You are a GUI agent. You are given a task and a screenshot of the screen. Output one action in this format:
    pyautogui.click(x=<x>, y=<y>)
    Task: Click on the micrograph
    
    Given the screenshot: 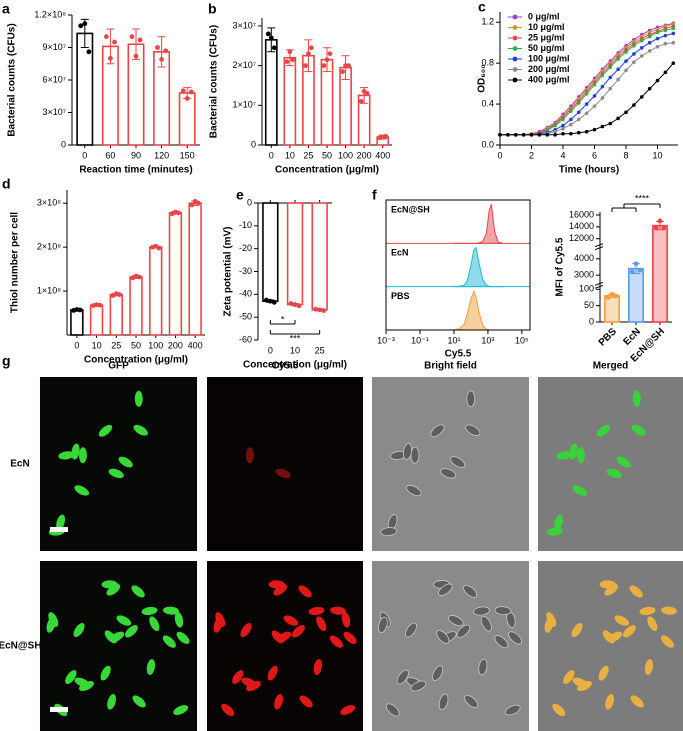 What is the action you would take?
    pyautogui.click(x=450, y=464)
    